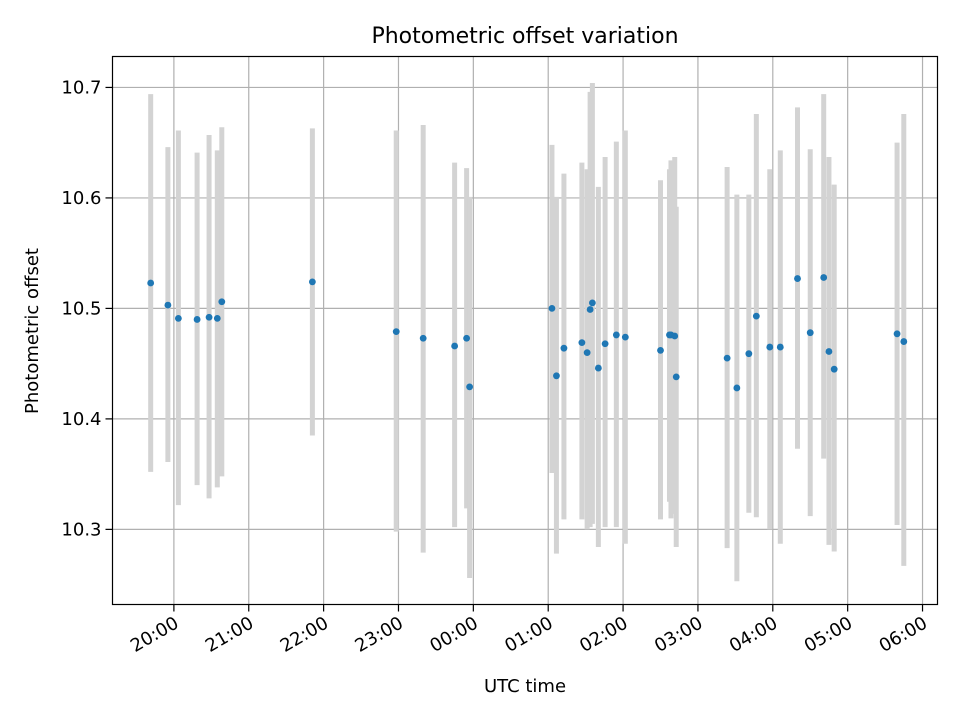  What do you see at coordinates (81, 529) in the screenshot?
I see `y-tick-label: 10.3` at bounding box center [81, 529].